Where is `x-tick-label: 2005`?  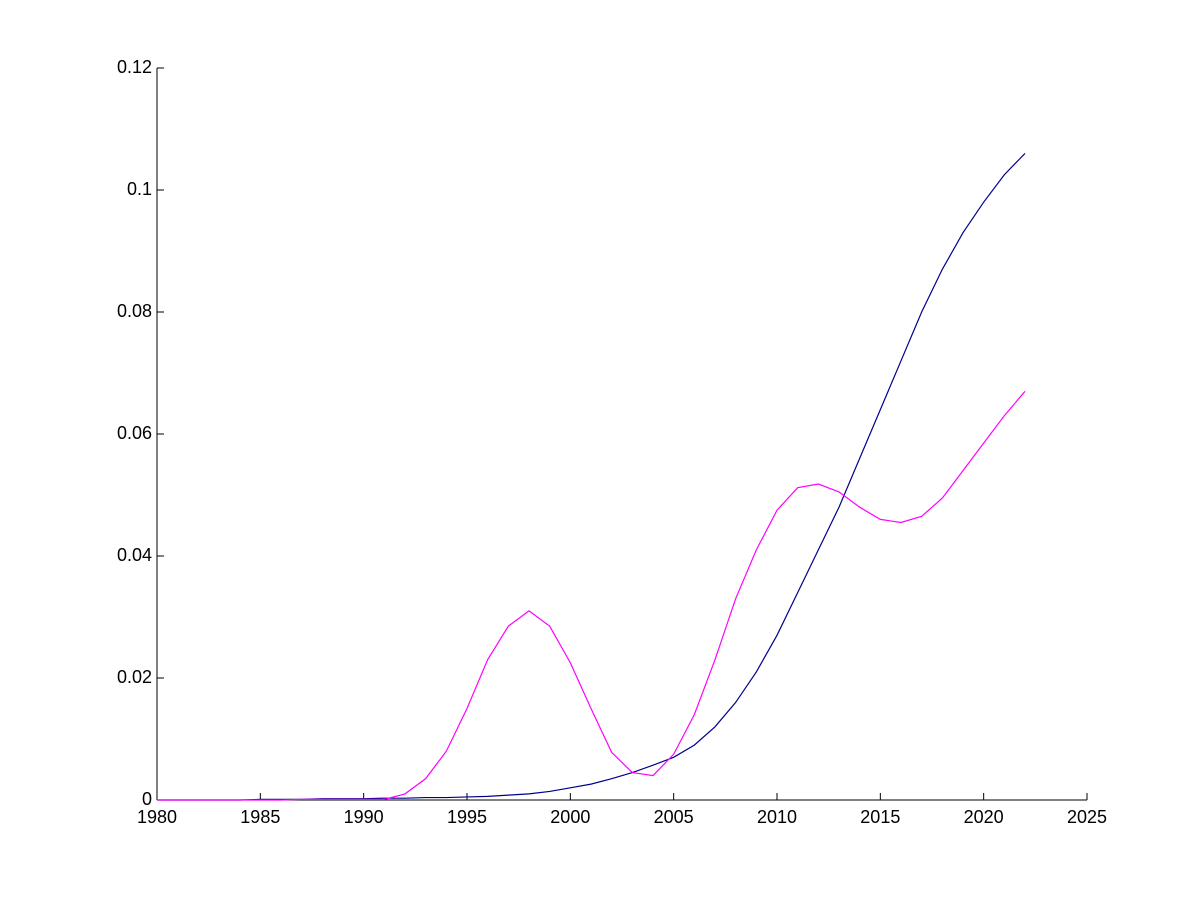
x-tick-label: 2005 is located at coordinates (674, 817).